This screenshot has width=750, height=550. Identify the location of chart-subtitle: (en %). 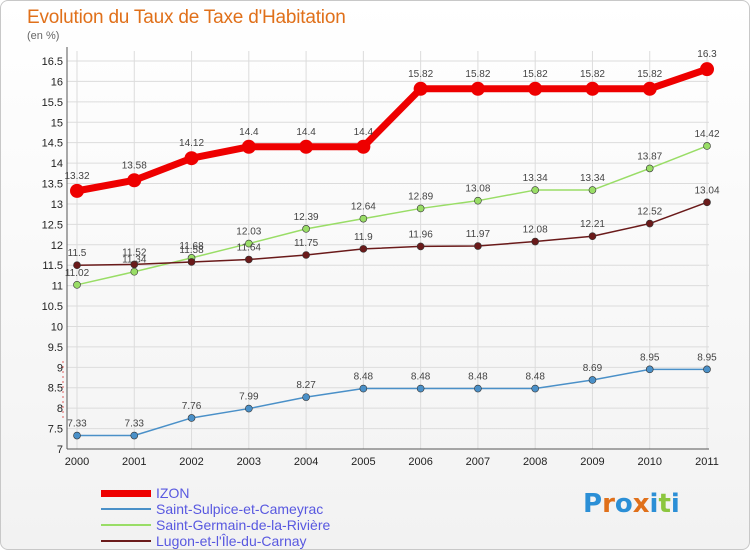
(43, 36).